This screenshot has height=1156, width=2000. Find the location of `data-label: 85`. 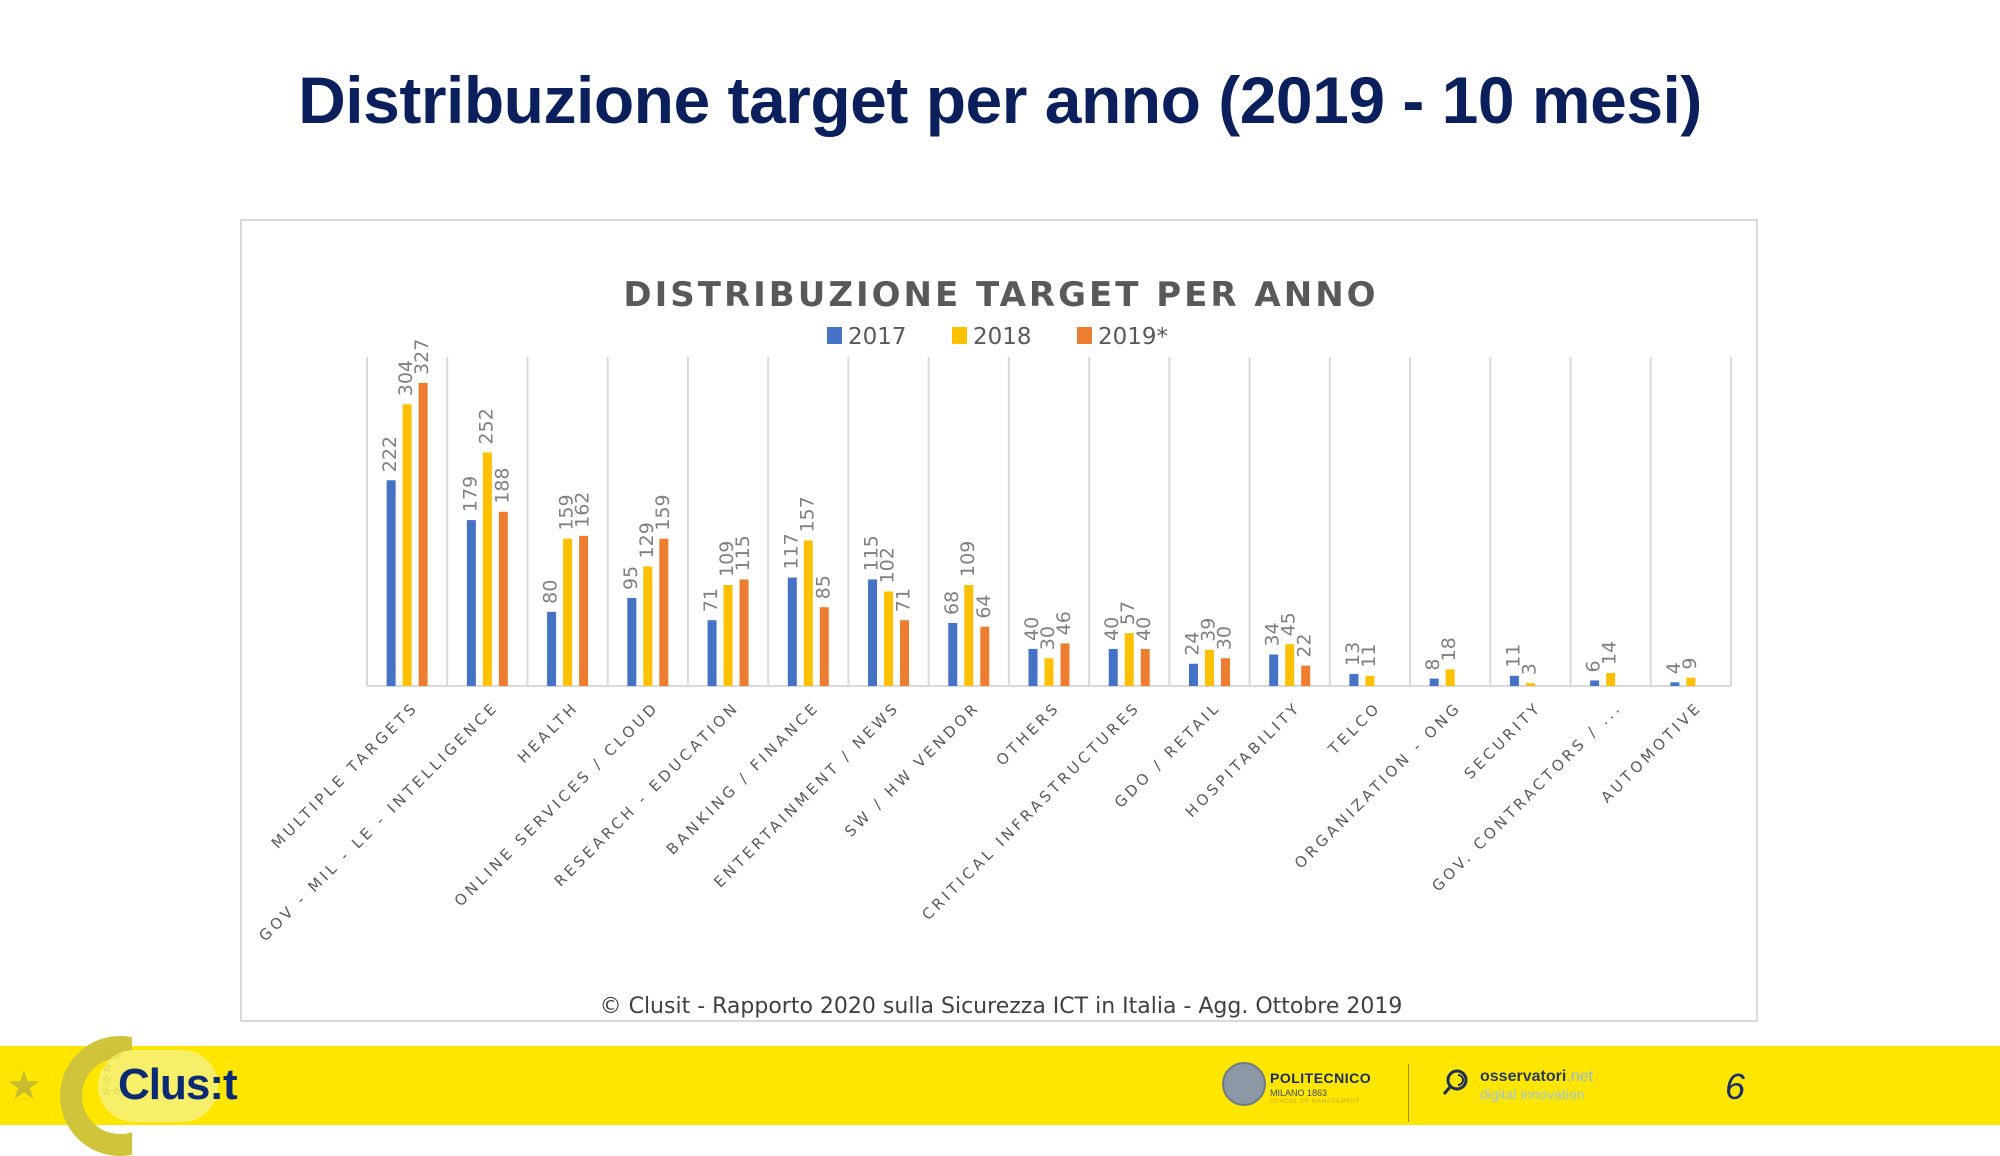

data-label: 85 is located at coordinates (823, 587).